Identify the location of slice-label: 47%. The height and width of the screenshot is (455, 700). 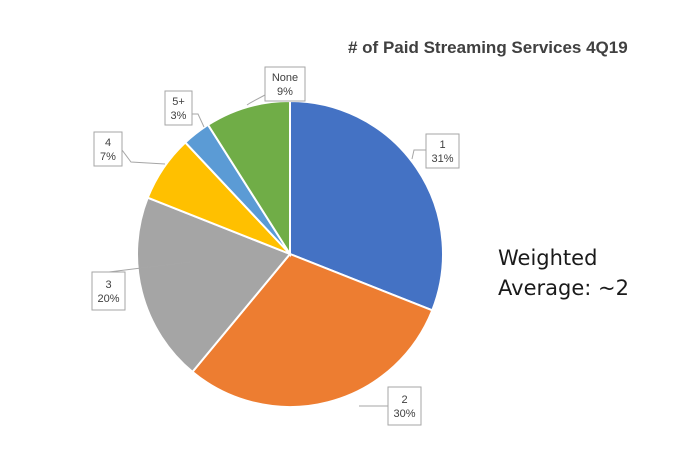
(108, 149).